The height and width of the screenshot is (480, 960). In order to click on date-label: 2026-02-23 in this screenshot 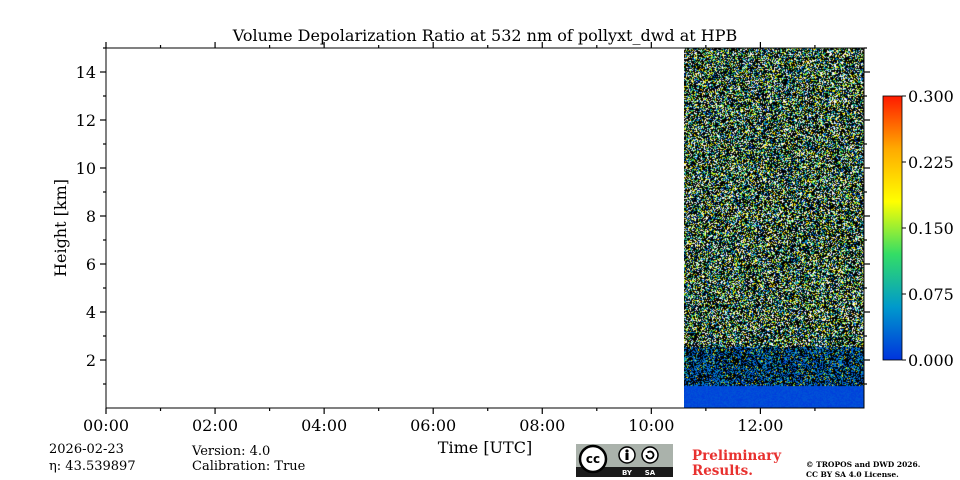, I will do `click(86, 449)`.